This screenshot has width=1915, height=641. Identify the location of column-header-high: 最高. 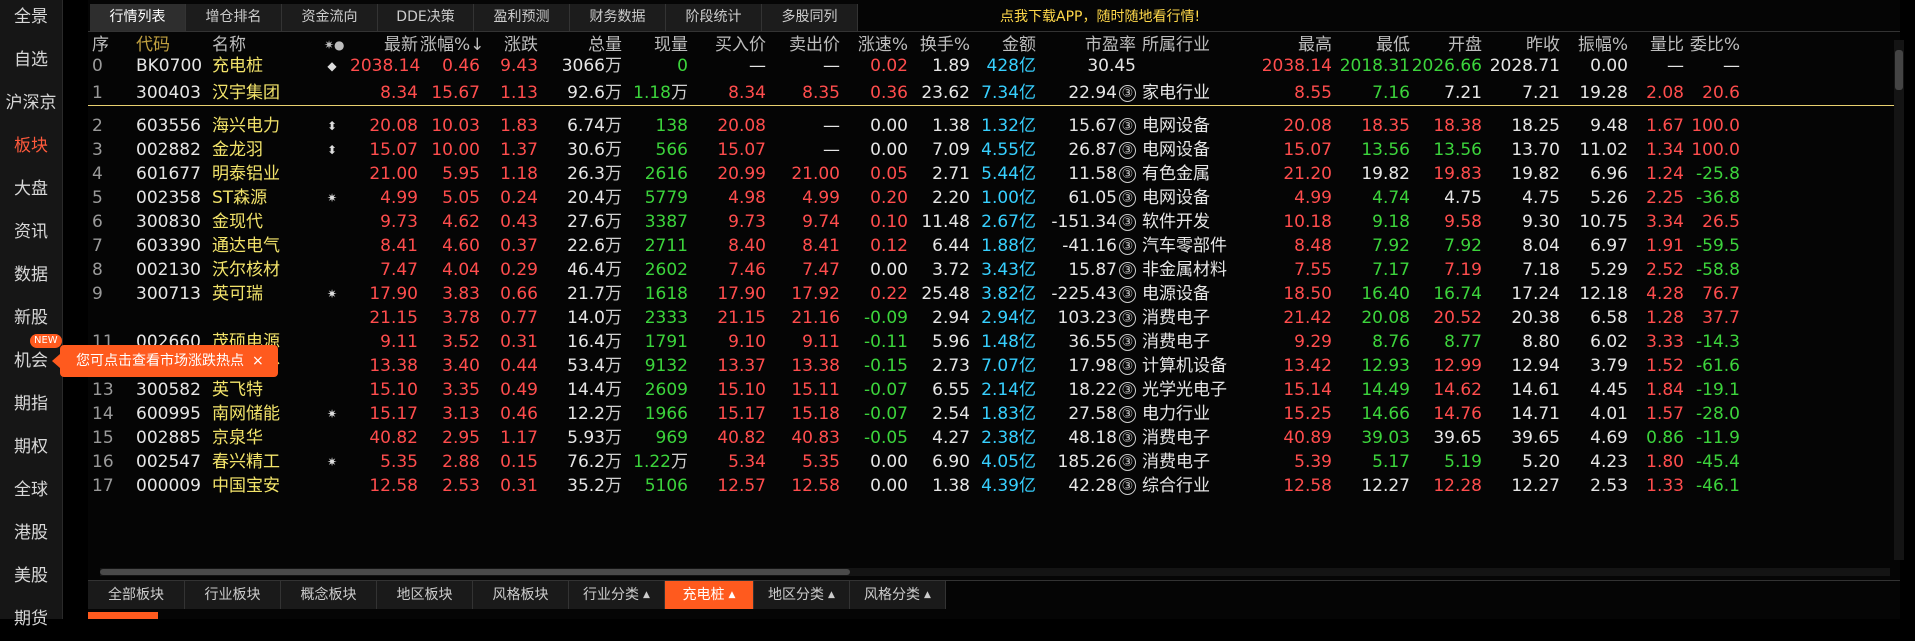
(1315, 45).